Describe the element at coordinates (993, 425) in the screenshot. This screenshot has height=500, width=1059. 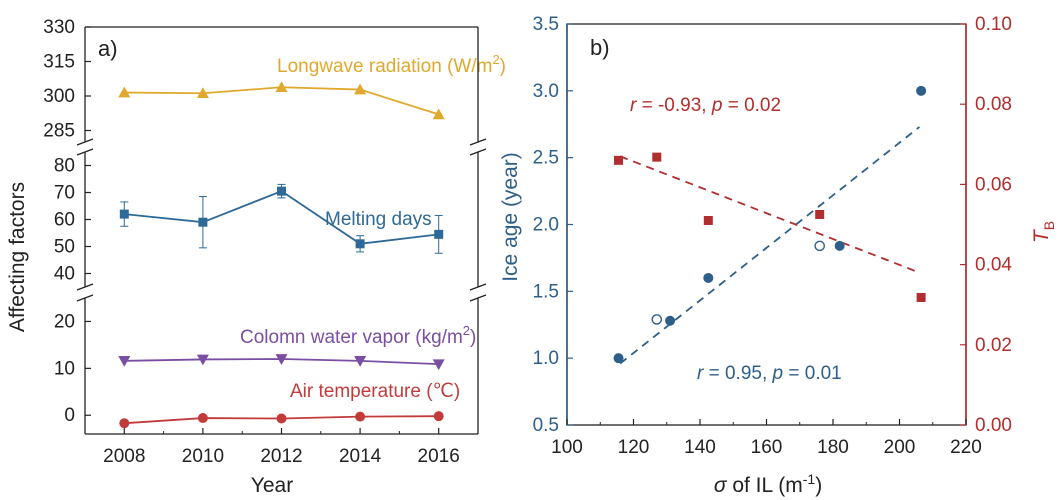
I see `panel-b-y2tick-label: 0.00` at that location.